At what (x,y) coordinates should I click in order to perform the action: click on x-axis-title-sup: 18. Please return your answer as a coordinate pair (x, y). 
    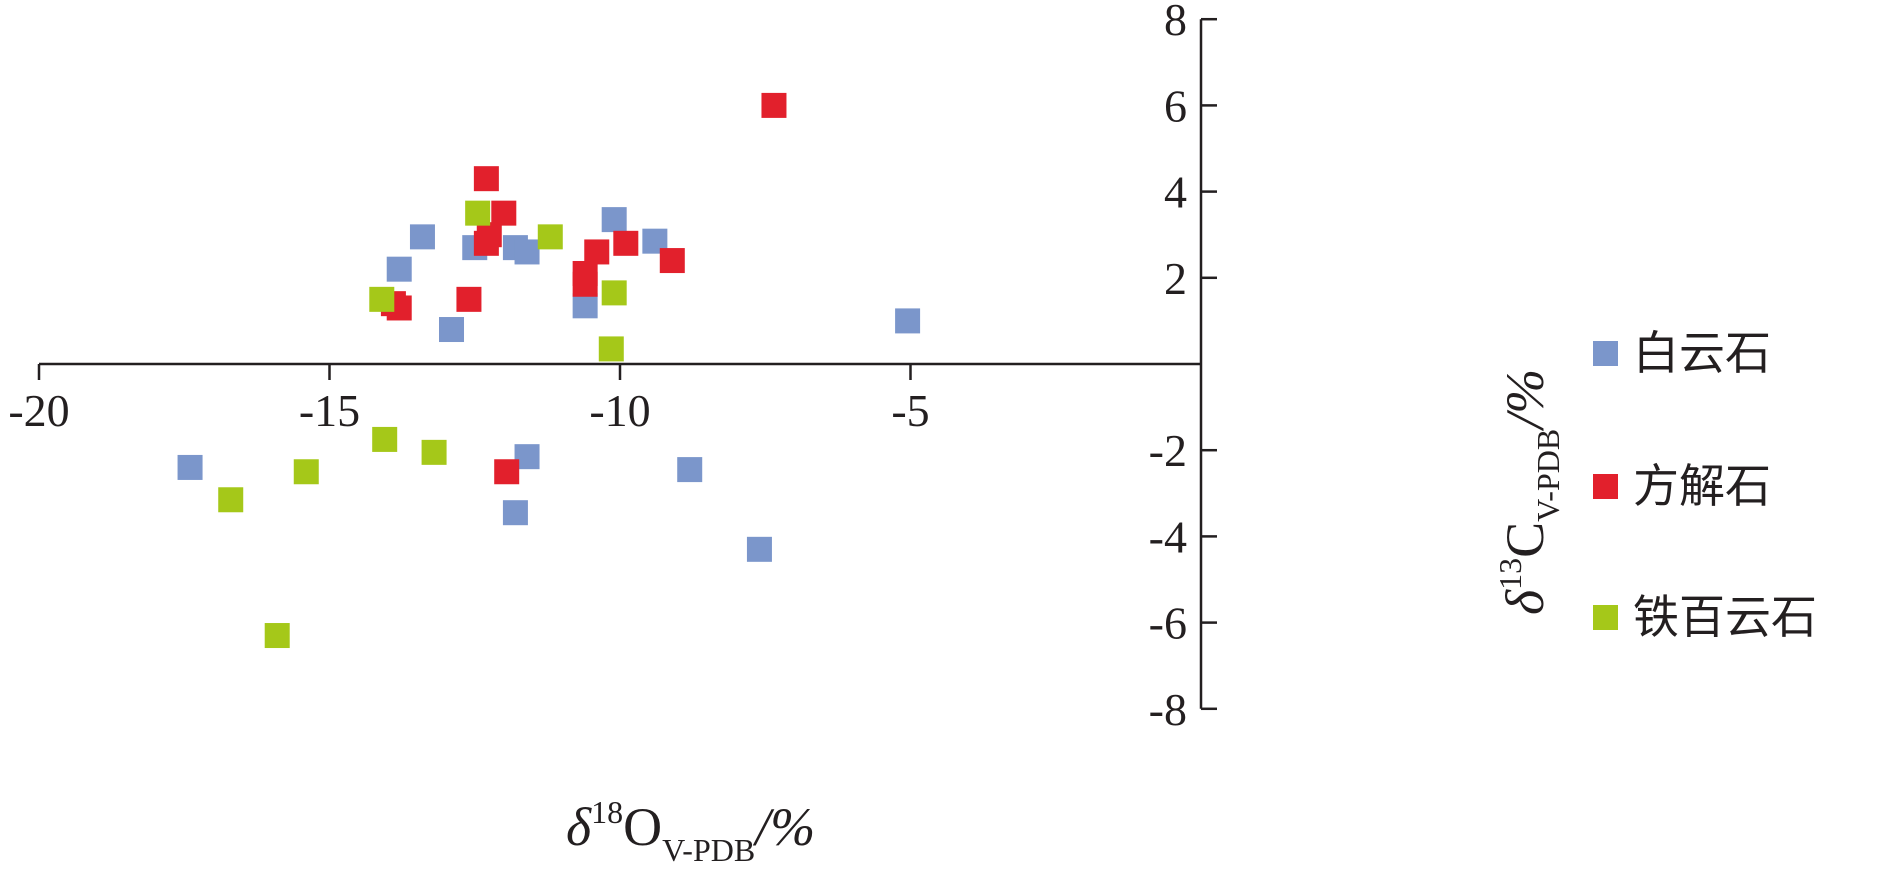
    Looking at the image, I should click on (607, 812).